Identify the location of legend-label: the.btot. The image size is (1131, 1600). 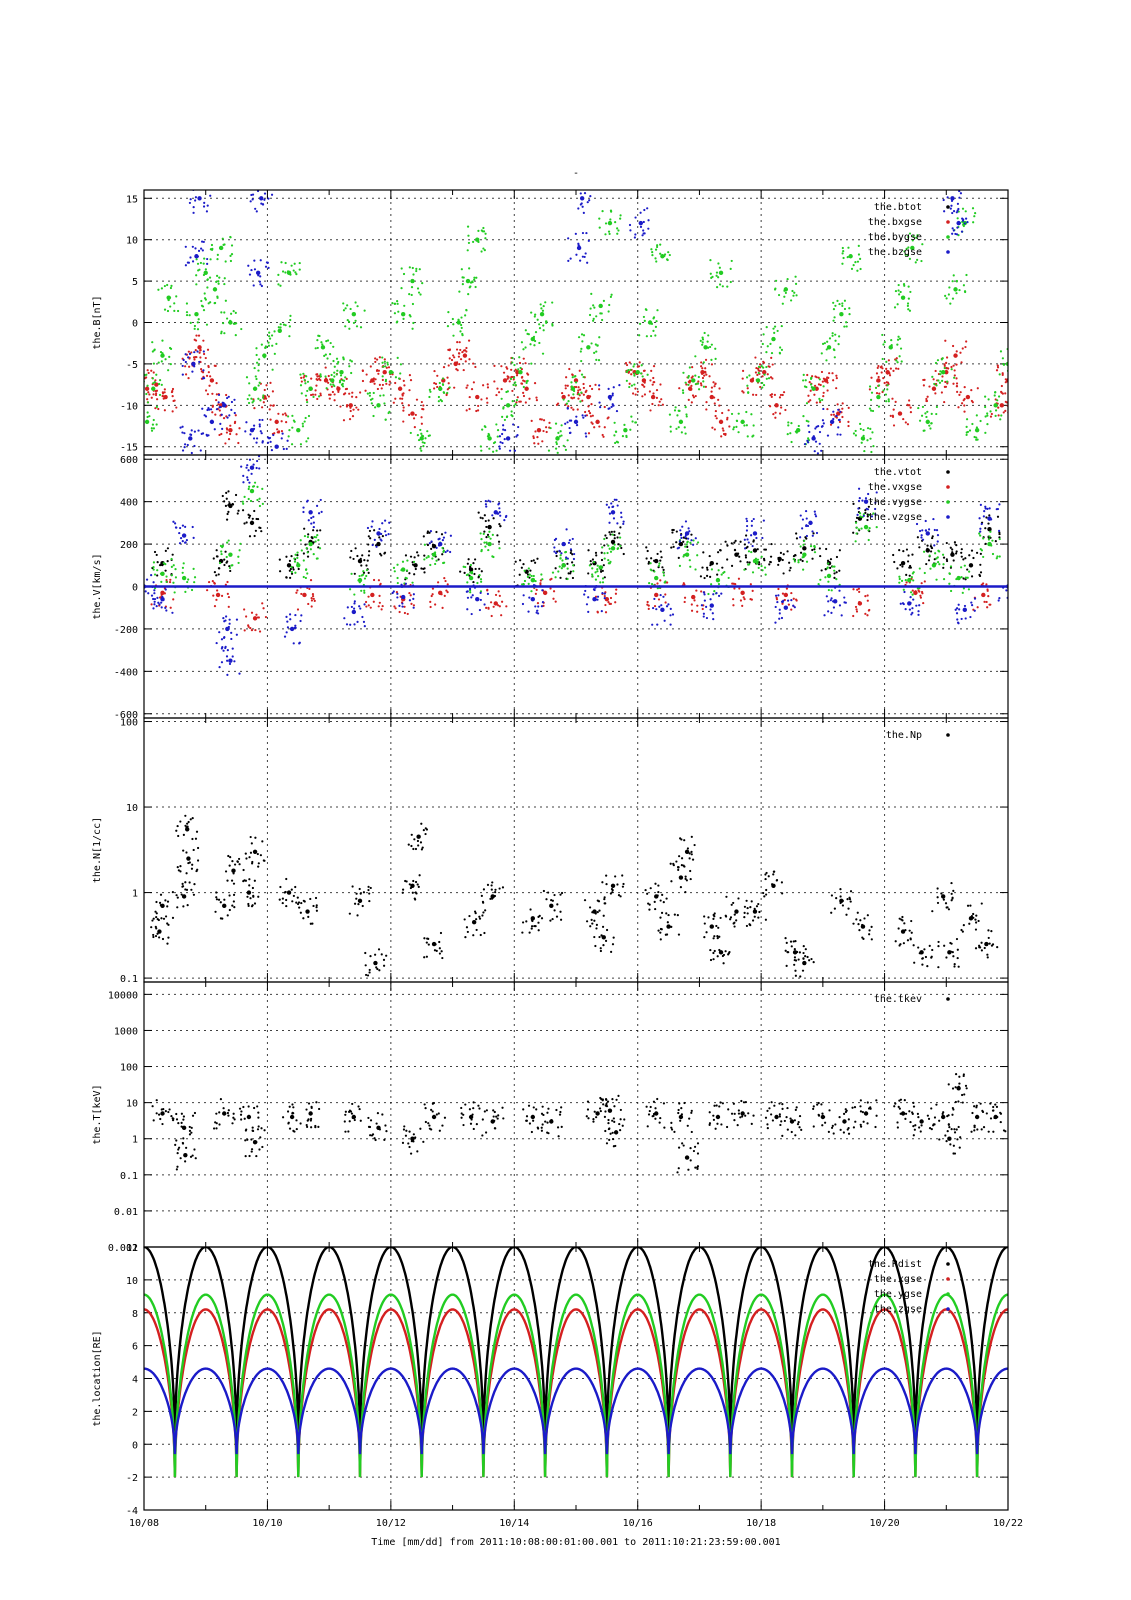
(898, 207).